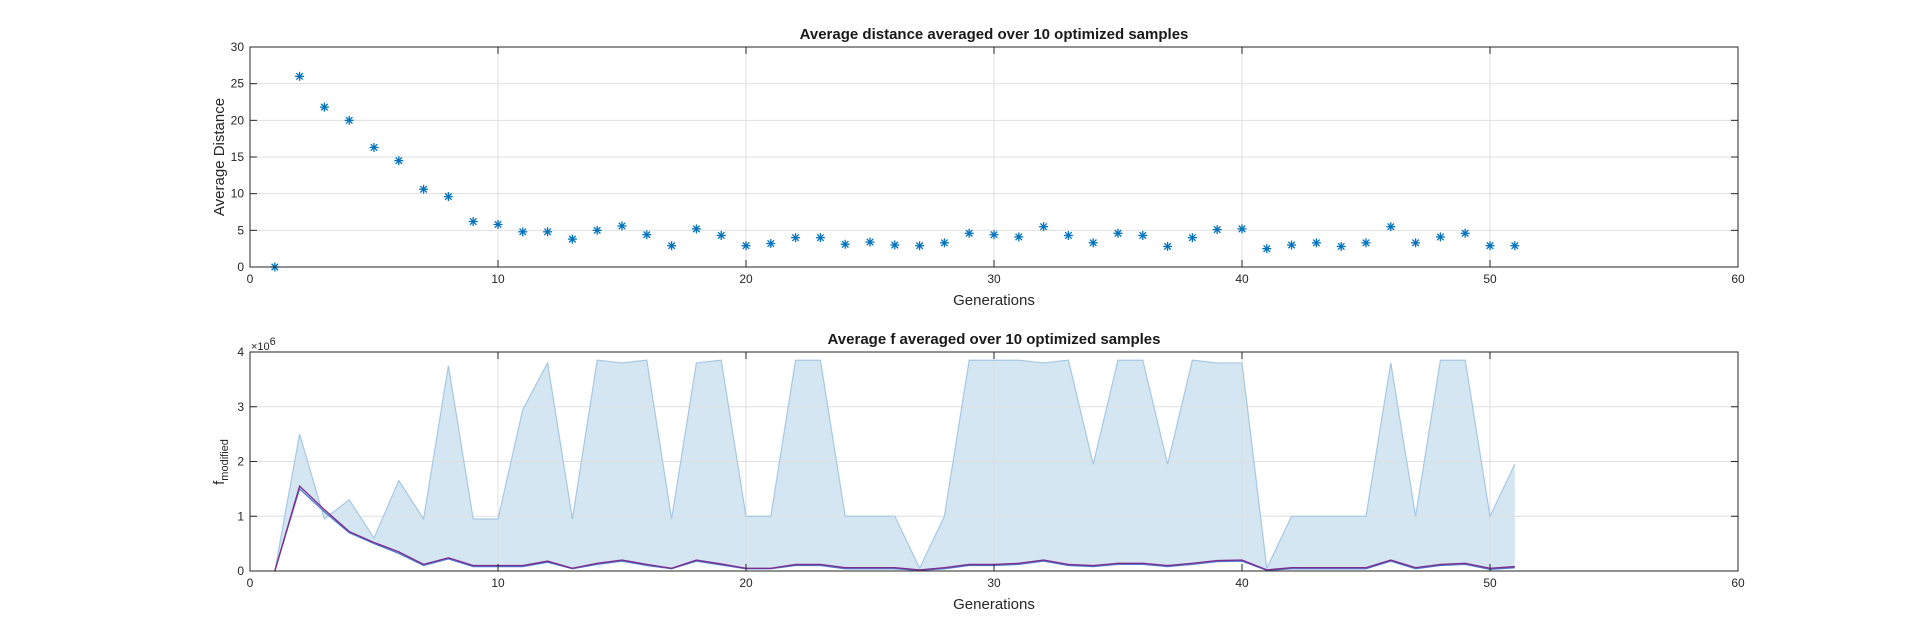  I want to click on y-axis-label: fmodified, so click(221, 462).